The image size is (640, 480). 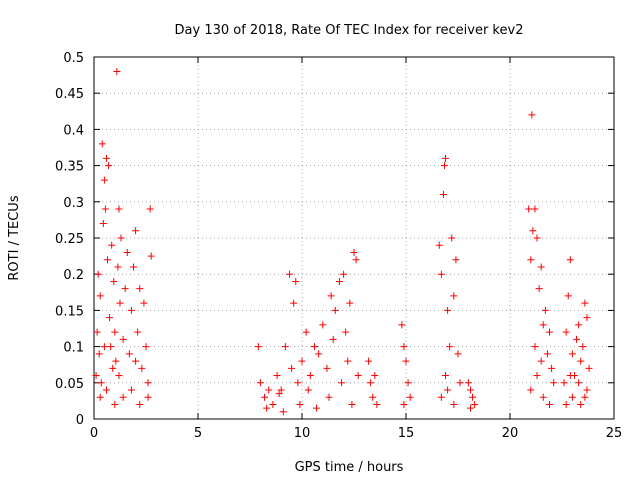 What do you see at coordinates (69, 311) in the screenshot?
I see `y-tick-label: 0.15` at bounding box center [69, 311].